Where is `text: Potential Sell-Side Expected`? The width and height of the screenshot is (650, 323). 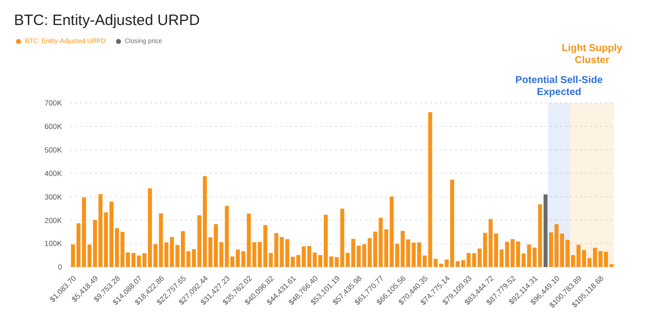 text: Potential Sell-Side Expected is located at coordinates (559, 86).